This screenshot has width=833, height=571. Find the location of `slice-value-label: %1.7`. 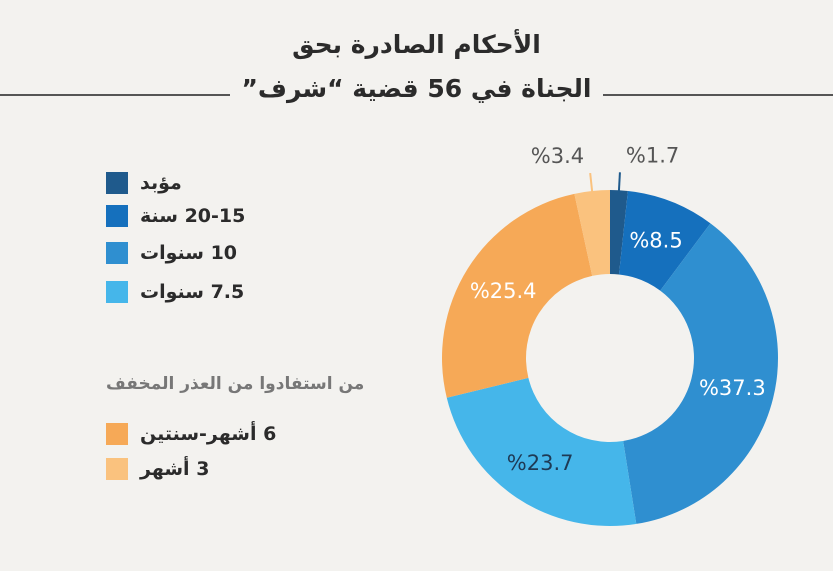

slice-value-label: %1.7 is located at coordinates (652, 155).